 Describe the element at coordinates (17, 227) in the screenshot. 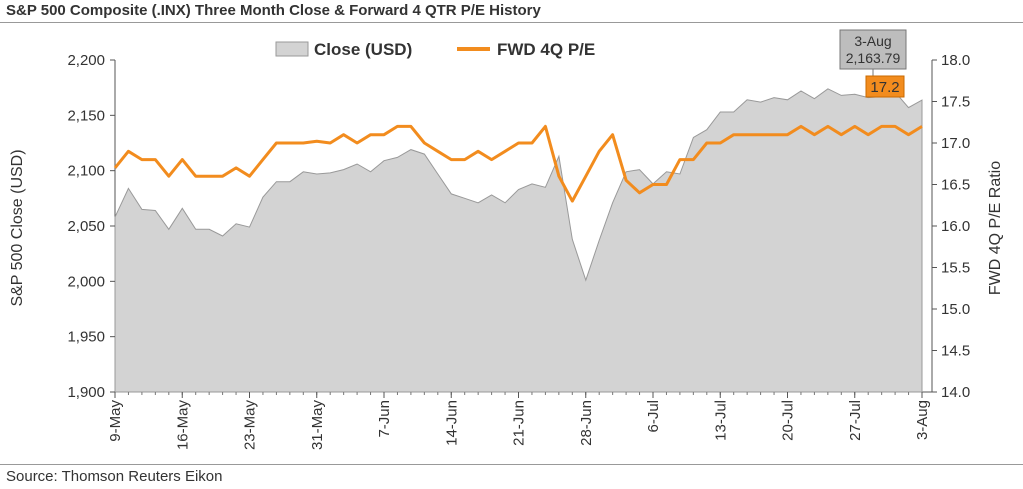

I see `left-axis-title: S&P 500 Close (USD)` at that location.